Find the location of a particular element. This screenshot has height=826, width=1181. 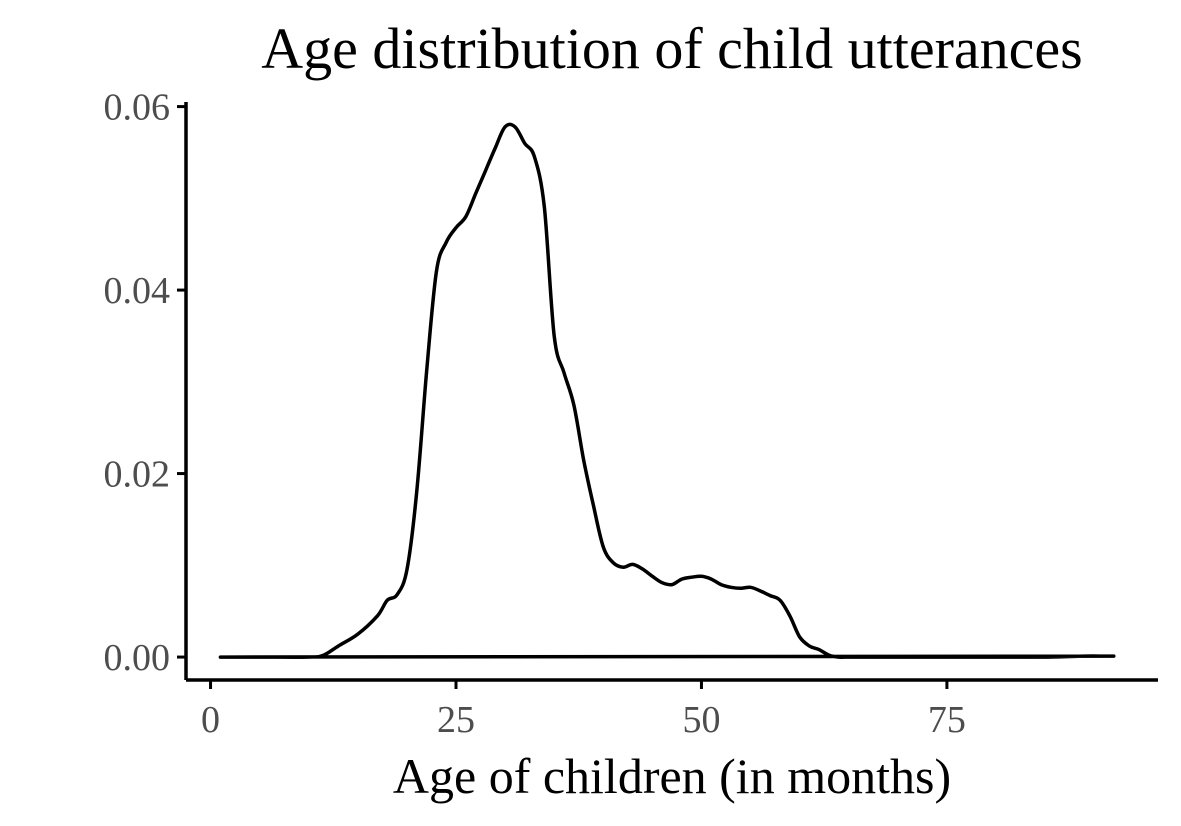

x-axis: 0 25 50 75 is located at coordinates (672, 709).